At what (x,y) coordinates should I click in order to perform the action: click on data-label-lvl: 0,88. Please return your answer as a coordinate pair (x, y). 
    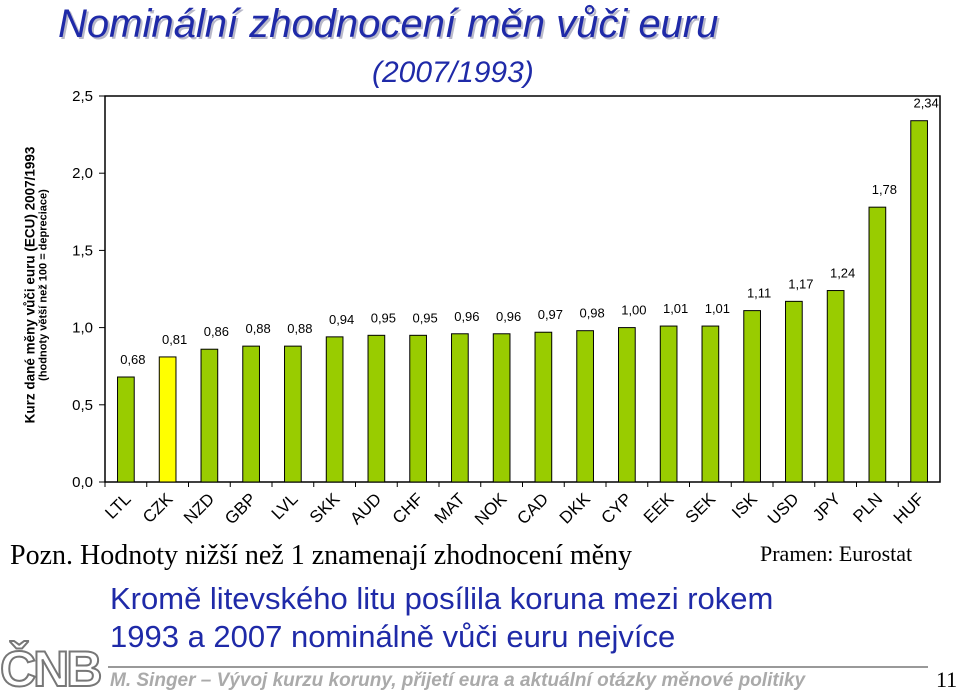
    Looking at the image, I should click on (299, 328).